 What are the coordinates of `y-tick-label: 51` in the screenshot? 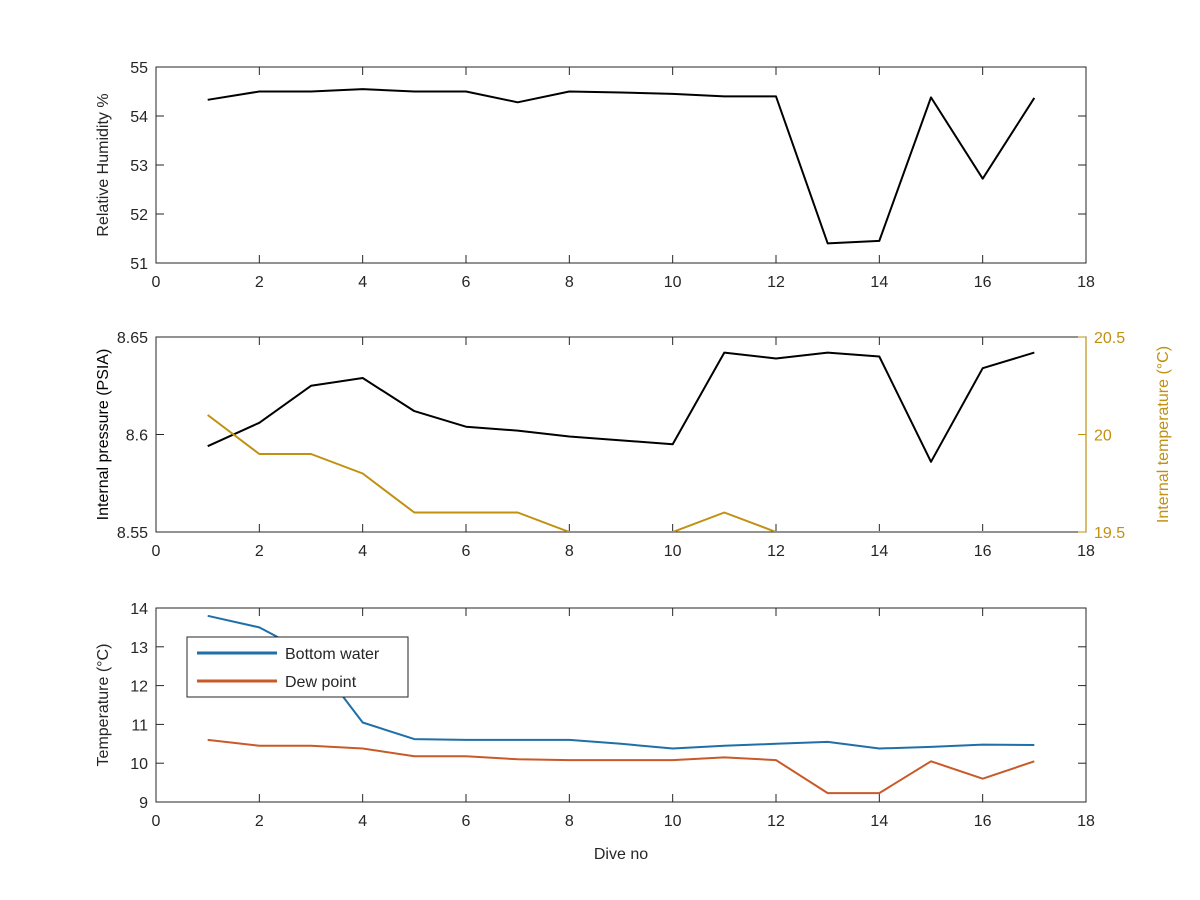 It's located at (139, 264).